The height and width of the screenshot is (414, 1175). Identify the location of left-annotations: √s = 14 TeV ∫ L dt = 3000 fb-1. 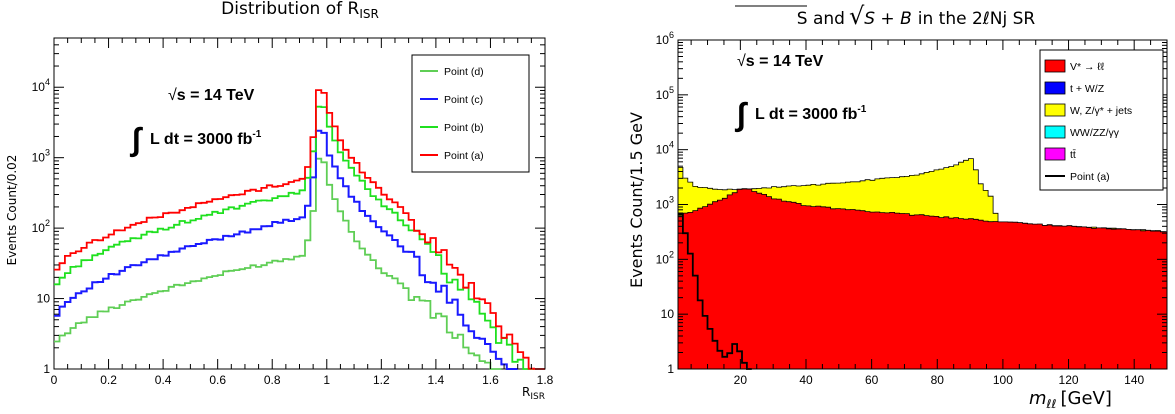
(195, 122).